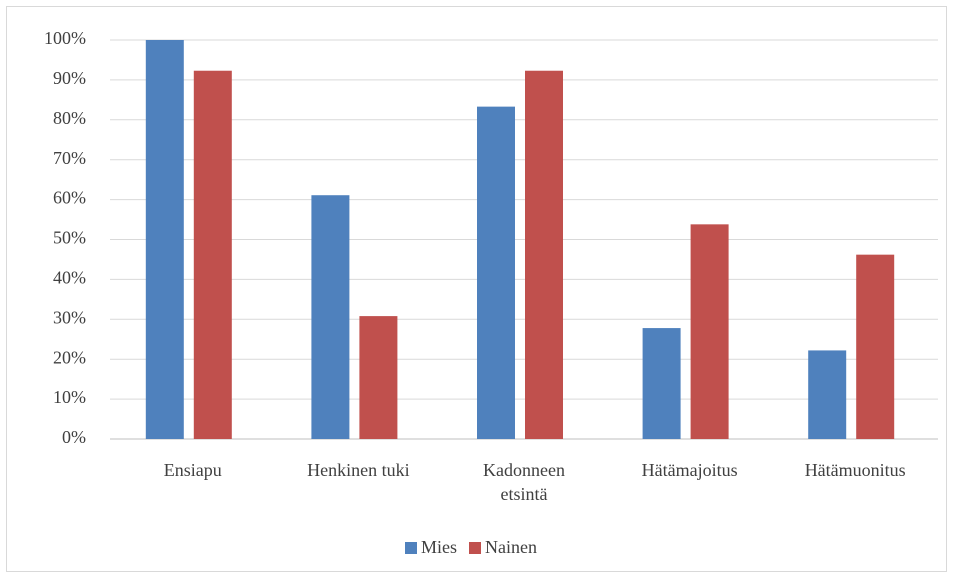  I want to click on y-tick-label: 10%, so click(69, 397).